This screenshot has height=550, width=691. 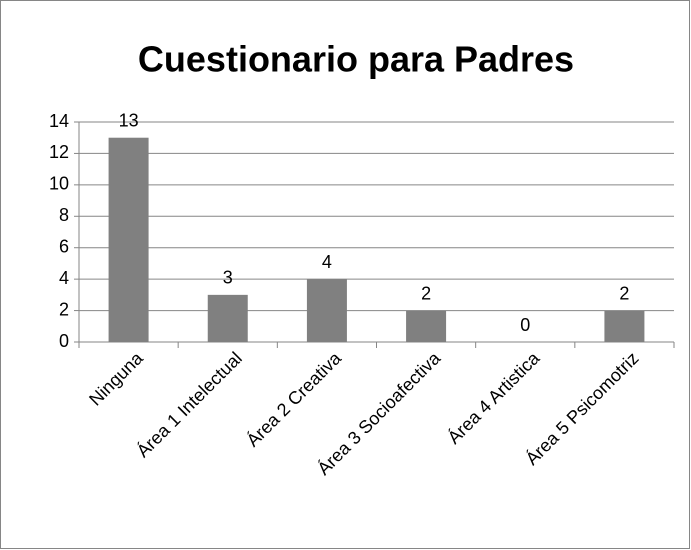 I want to click on y-tick-label: 0, so click(x=64, y=341).